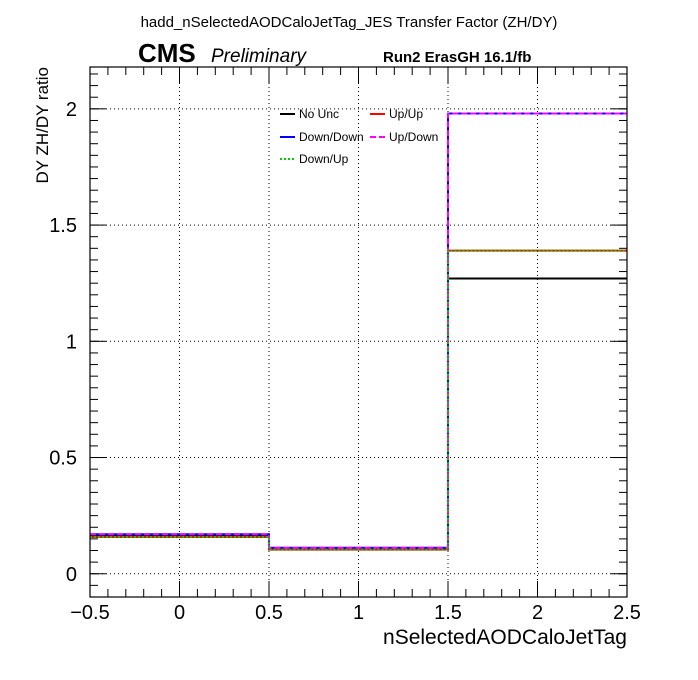  I want to click on y-tick-label: 0, so click(71, 575).